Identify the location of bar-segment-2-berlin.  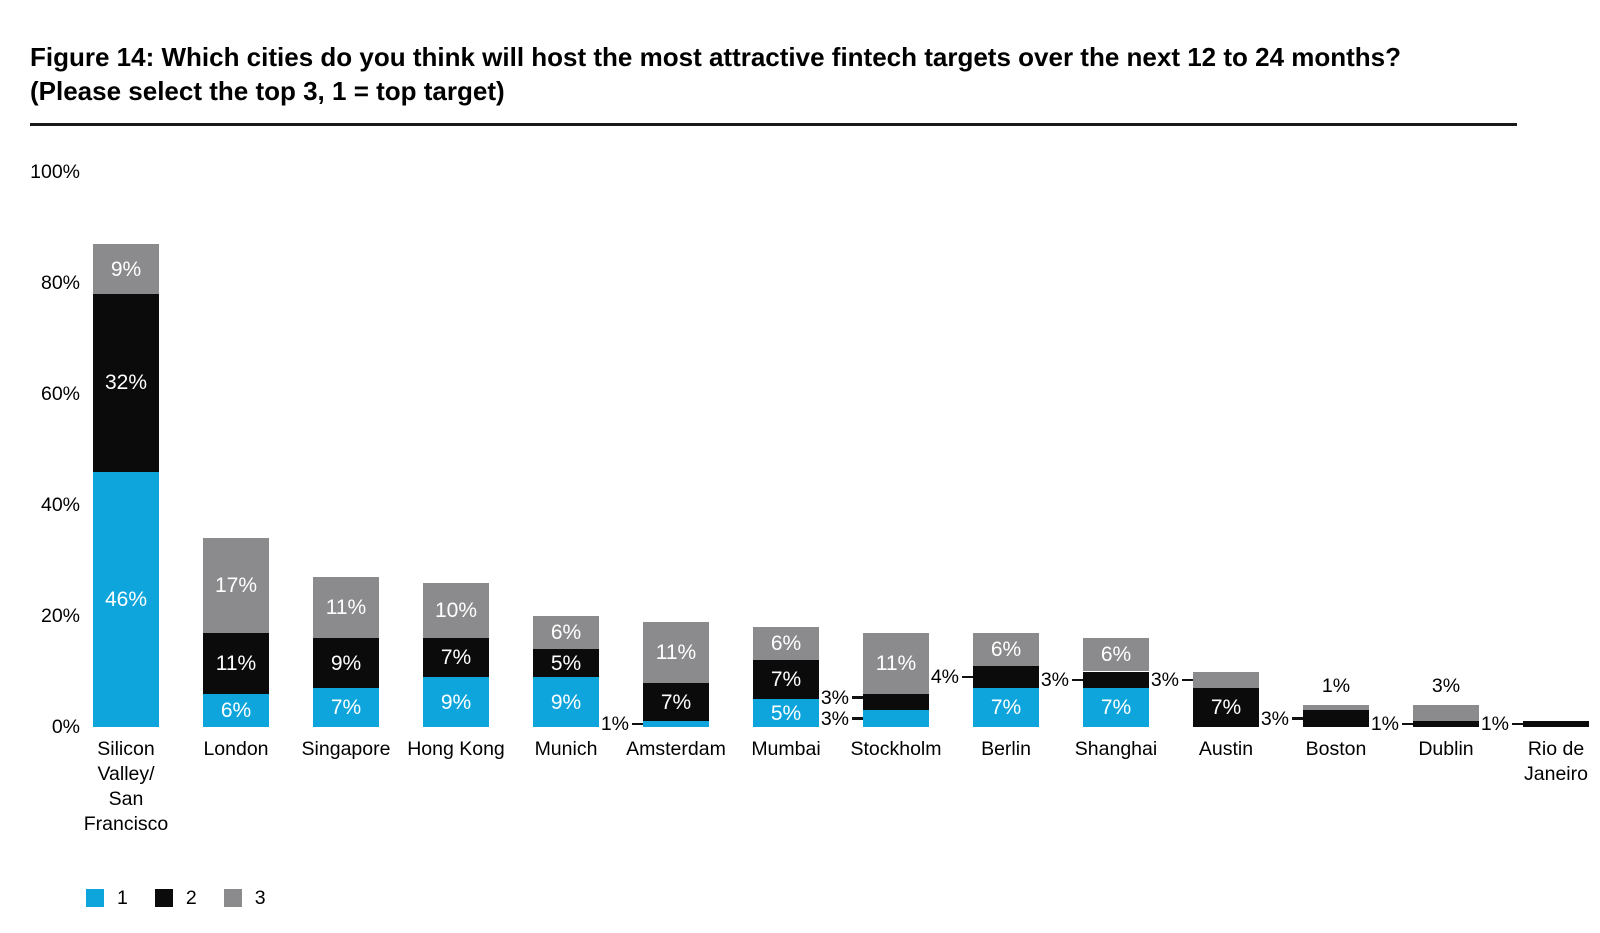
(1006, 677).